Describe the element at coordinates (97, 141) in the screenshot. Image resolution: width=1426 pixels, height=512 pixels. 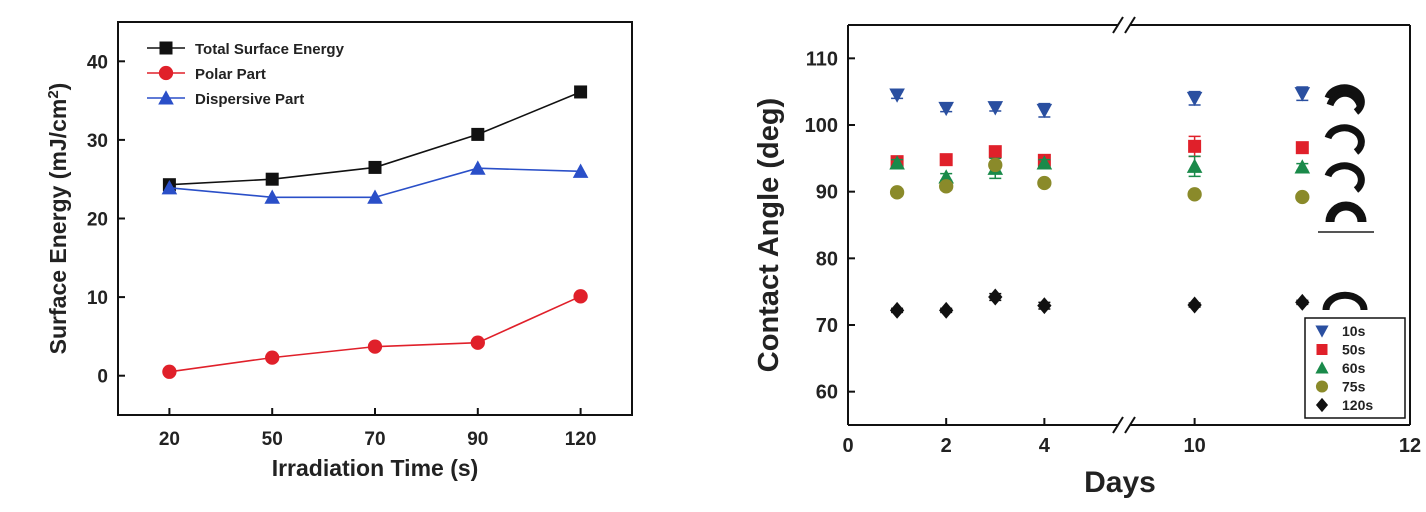
I see `y-tick-label: 30` at that location.